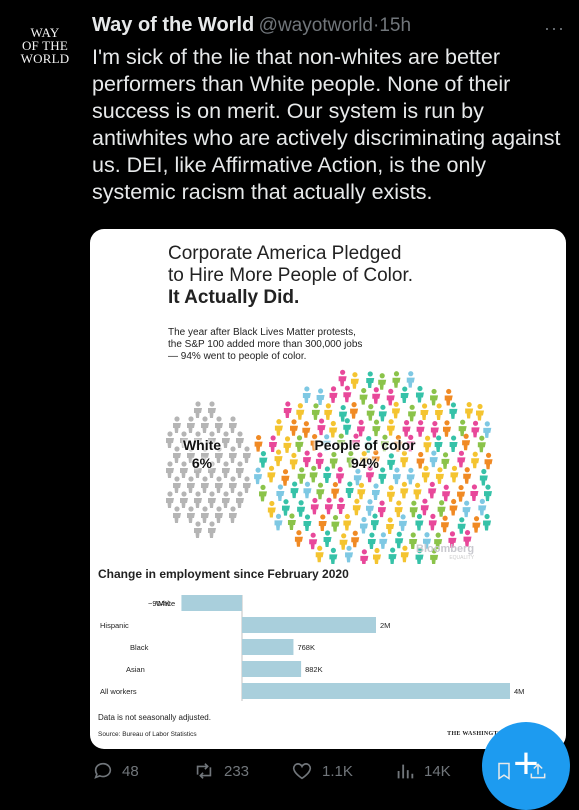  What do you see at coordinates (504, 771) in the screenshot?
I see `bookmark-icon` at bounding box center [504, 771].